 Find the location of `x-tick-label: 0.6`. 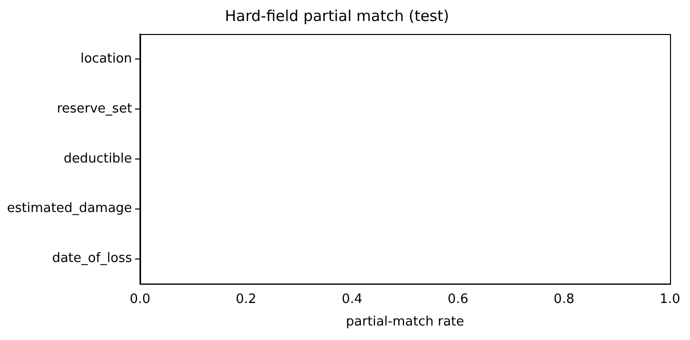

x-tick-label: 0.6 is located at coordinates (458, 299).